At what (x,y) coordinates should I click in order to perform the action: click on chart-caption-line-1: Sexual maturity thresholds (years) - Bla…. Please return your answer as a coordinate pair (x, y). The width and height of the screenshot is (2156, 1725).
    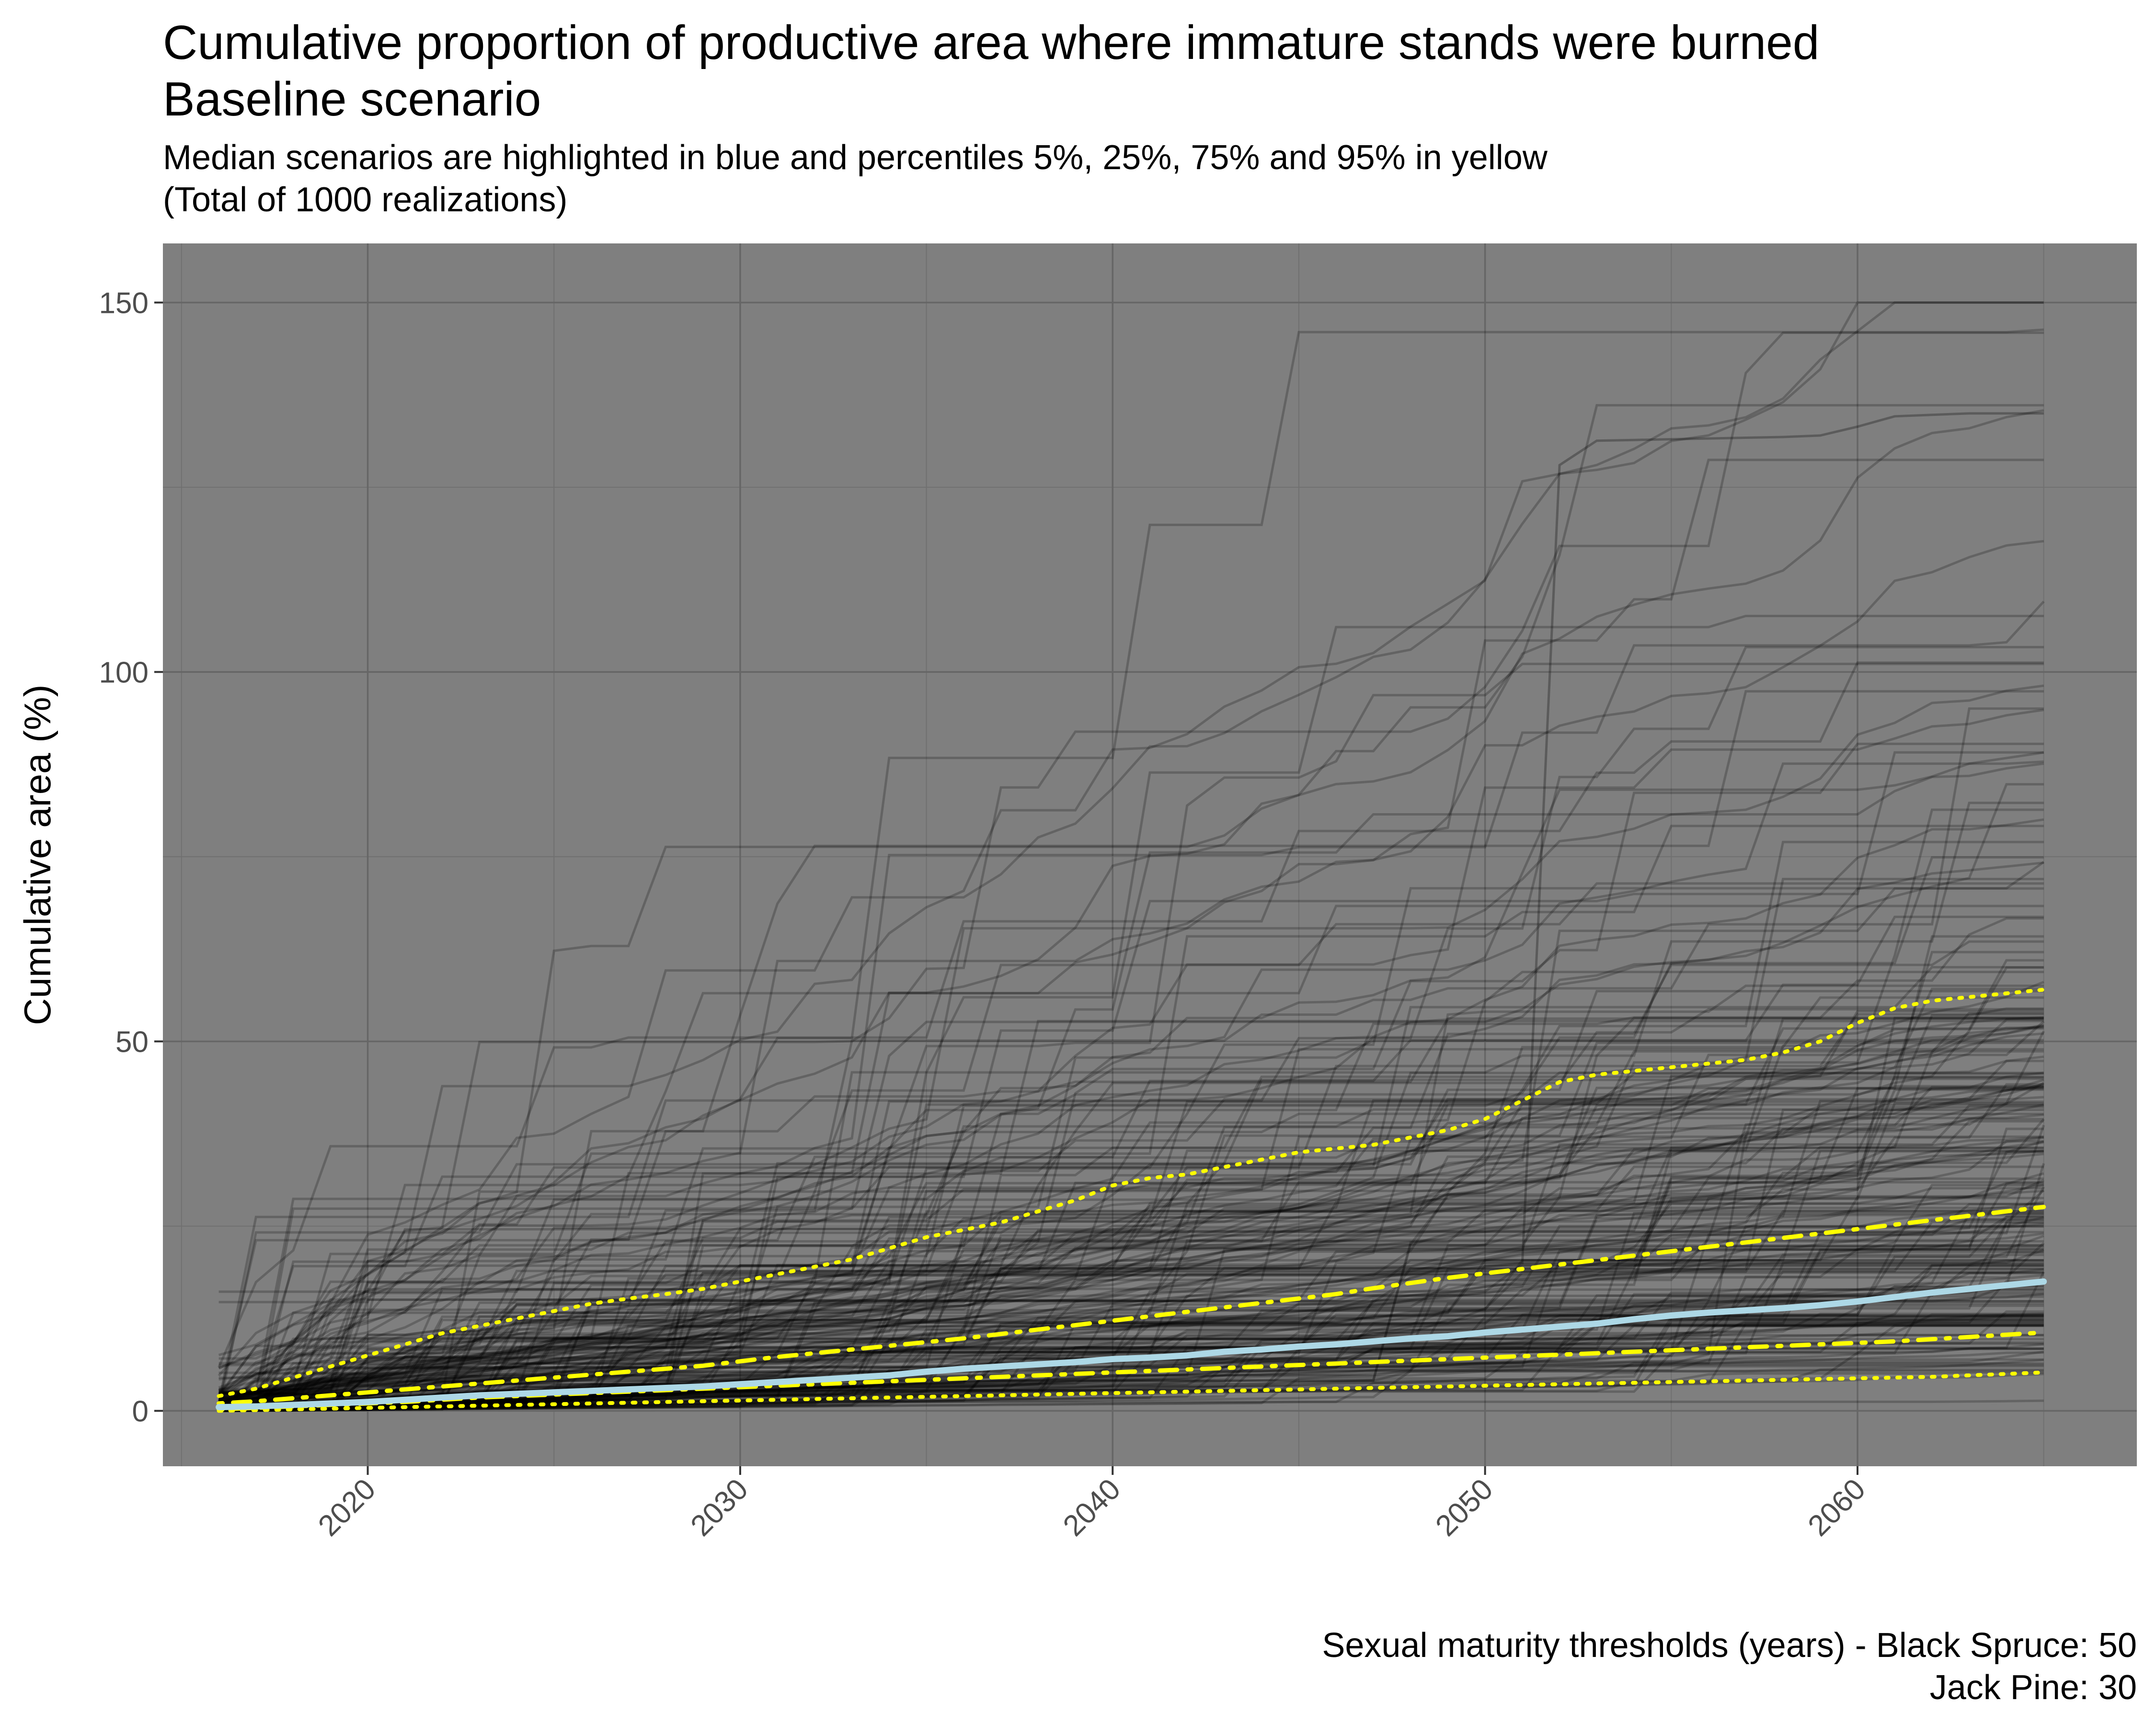
    Looking at the image, I should click on (1729, 1645).